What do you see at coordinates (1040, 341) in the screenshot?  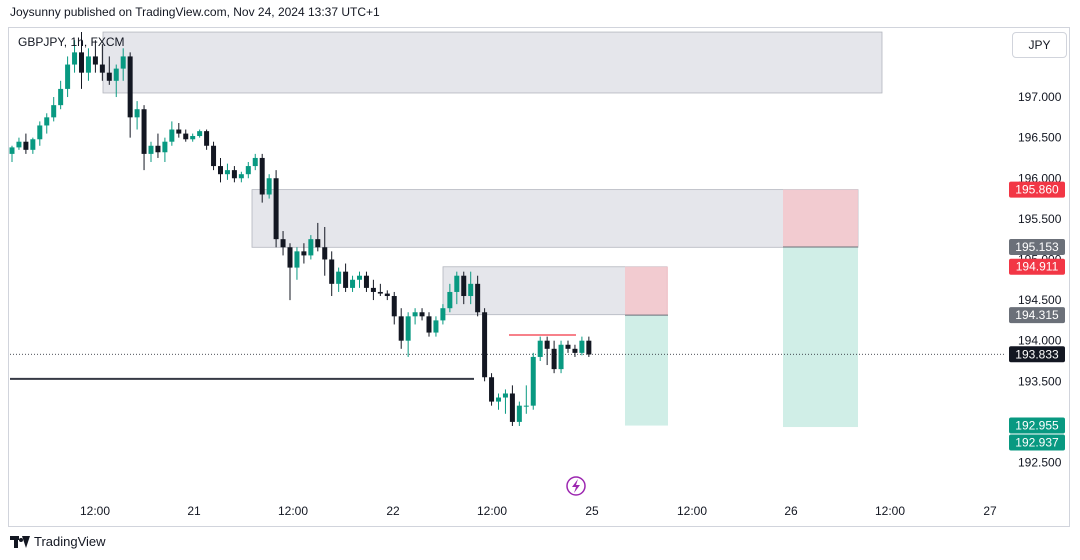 I see `y-tick-label: 194.000` at bounding box center [1040, 341].